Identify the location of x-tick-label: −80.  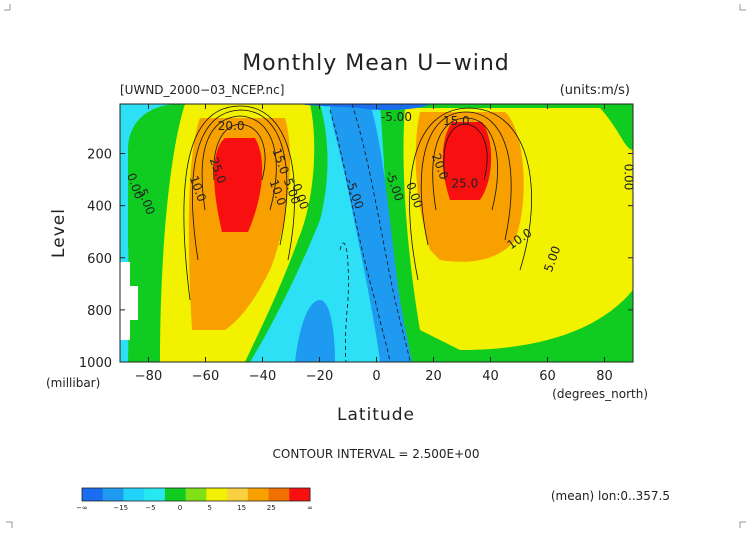
(148, 376).